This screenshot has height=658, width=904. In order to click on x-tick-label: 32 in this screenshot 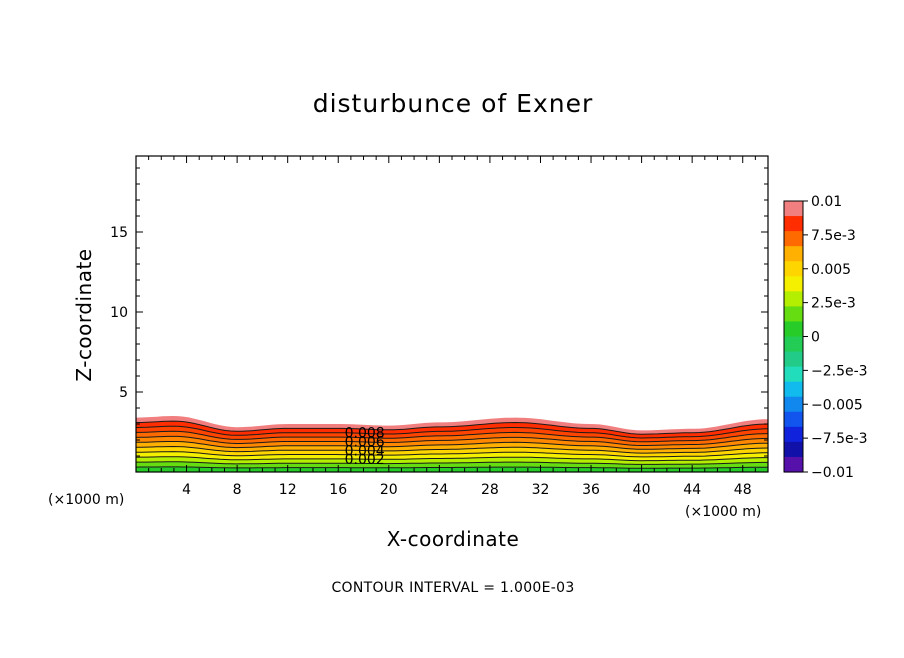, I will do `click(541, 490)`.